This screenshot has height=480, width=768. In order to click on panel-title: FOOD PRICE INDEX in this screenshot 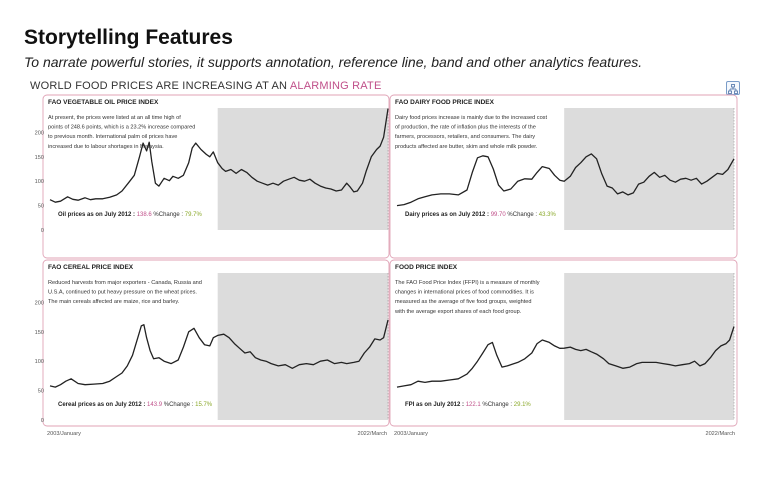, I will do `click(426, 267)`.